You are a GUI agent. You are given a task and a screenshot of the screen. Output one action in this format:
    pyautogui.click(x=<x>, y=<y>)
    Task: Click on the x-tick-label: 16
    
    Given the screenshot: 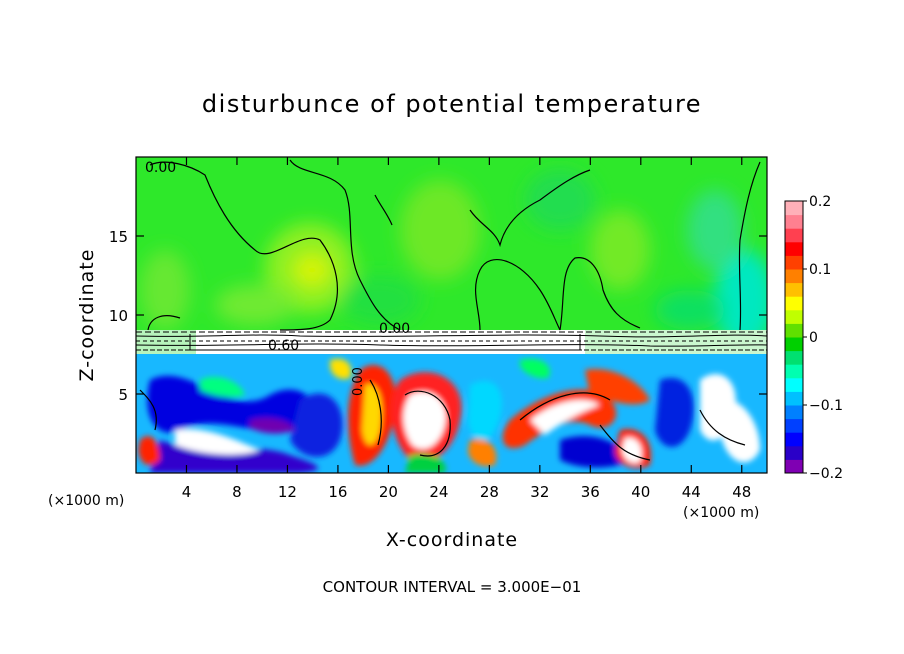 What is the action you would take?
    pyautogui.click(x=337, y=492)
    